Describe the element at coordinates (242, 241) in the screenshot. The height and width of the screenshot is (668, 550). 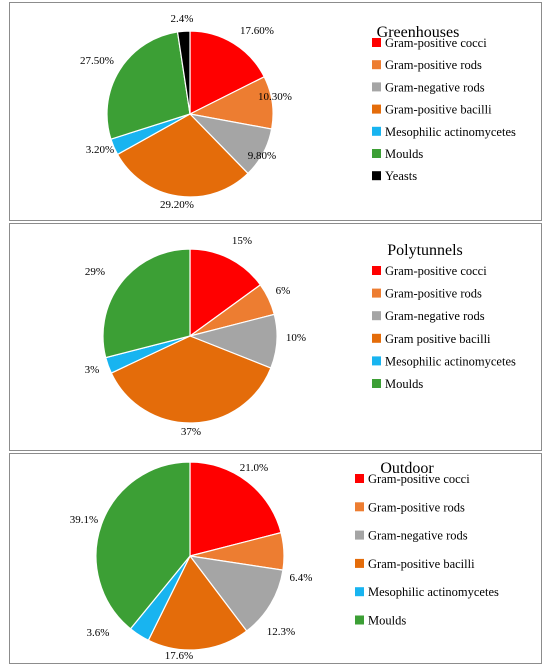
I see `data-label-gram-positive-cocci: 15%` at that location.